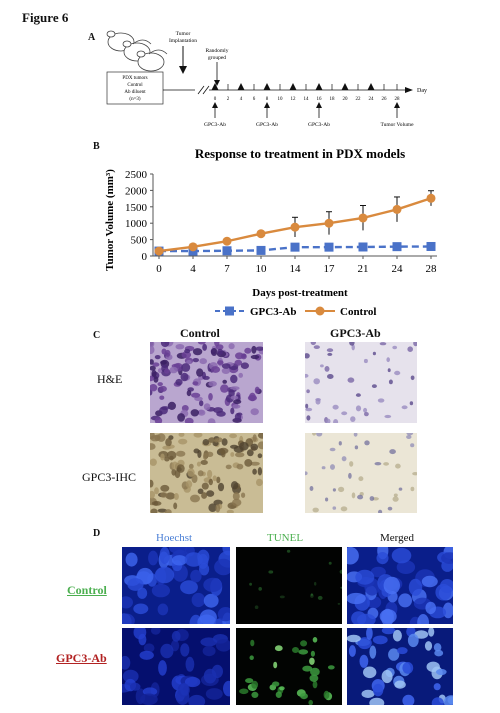  What do you see at coordinates (45, 17) in the screenshot?
I see `figure-title: Figure 6` at bounding box center [45, 17].